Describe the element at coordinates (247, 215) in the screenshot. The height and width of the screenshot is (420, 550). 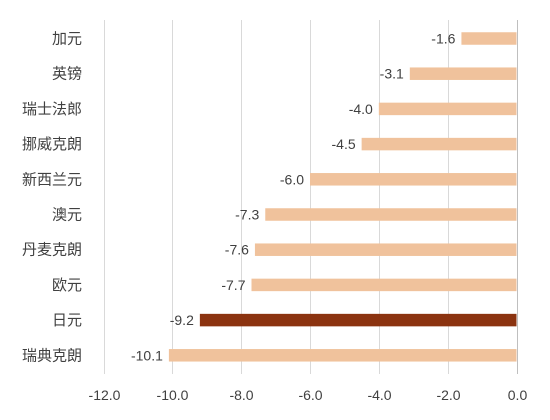
I see `data-label: -7.3` at that location.